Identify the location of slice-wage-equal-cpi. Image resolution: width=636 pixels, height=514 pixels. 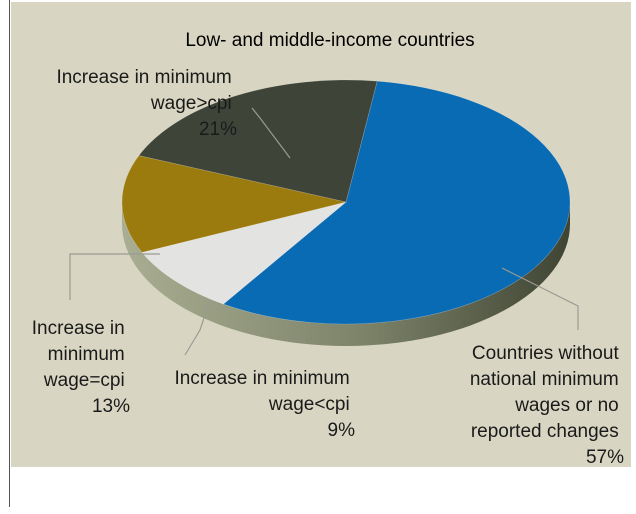
(234, 204).